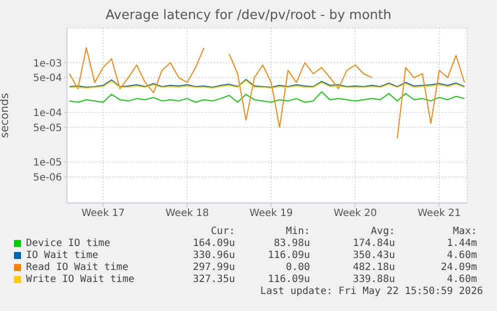 Image resolution: width=497 pixels, height=311 pixels. I want to click on y-tick-label: 5e-05, so click(47, 128).